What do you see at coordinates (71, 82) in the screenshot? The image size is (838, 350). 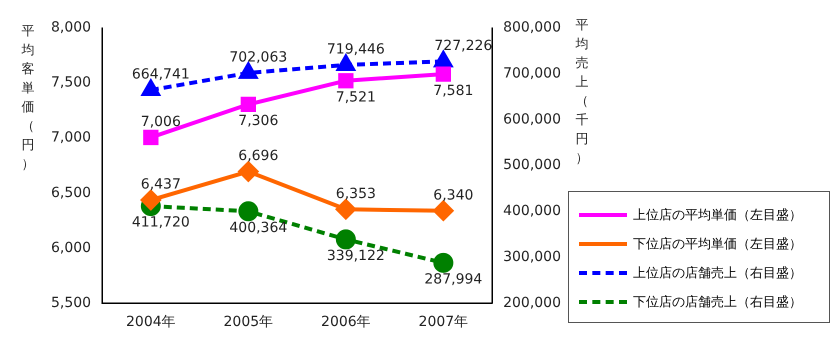 I see `y-tick-label: 7,500` at bounding box center [71, 82].